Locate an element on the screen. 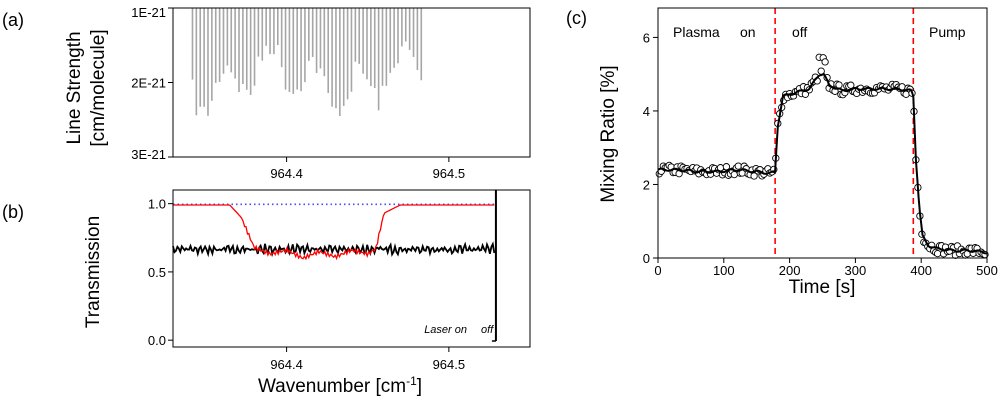 This screenshot has height=400, width=1000. panel-a-y-tick-label: 3E-21 is located at coordinates (148, 154).